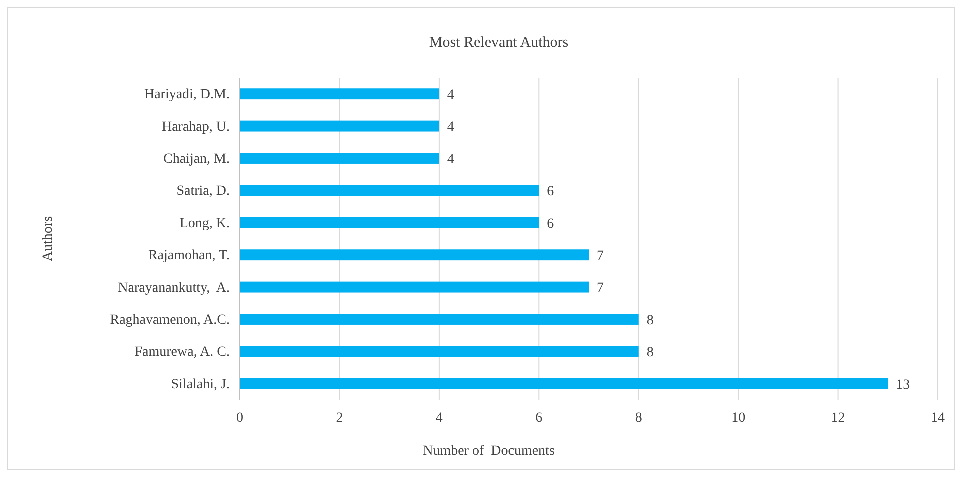 The width and height of the screenshot is (963, 481). What do you see at coordinates (189, 256) in the screenshot?
I see `y-tick-label: Rajamohan, T.` at bounding box center [189, 256].